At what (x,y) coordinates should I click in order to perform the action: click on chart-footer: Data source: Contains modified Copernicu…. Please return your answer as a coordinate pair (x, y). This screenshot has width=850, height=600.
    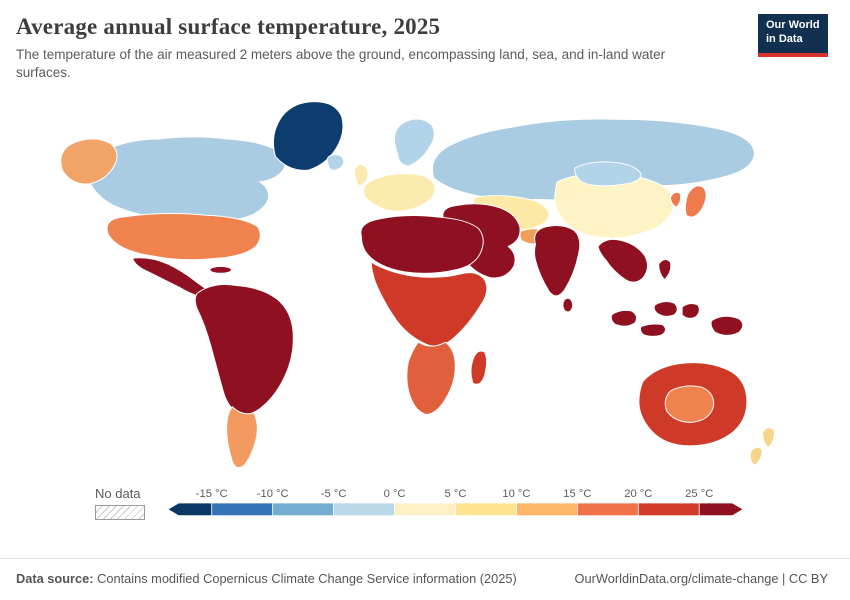
    Looking at the image, I should click on (425, 579).